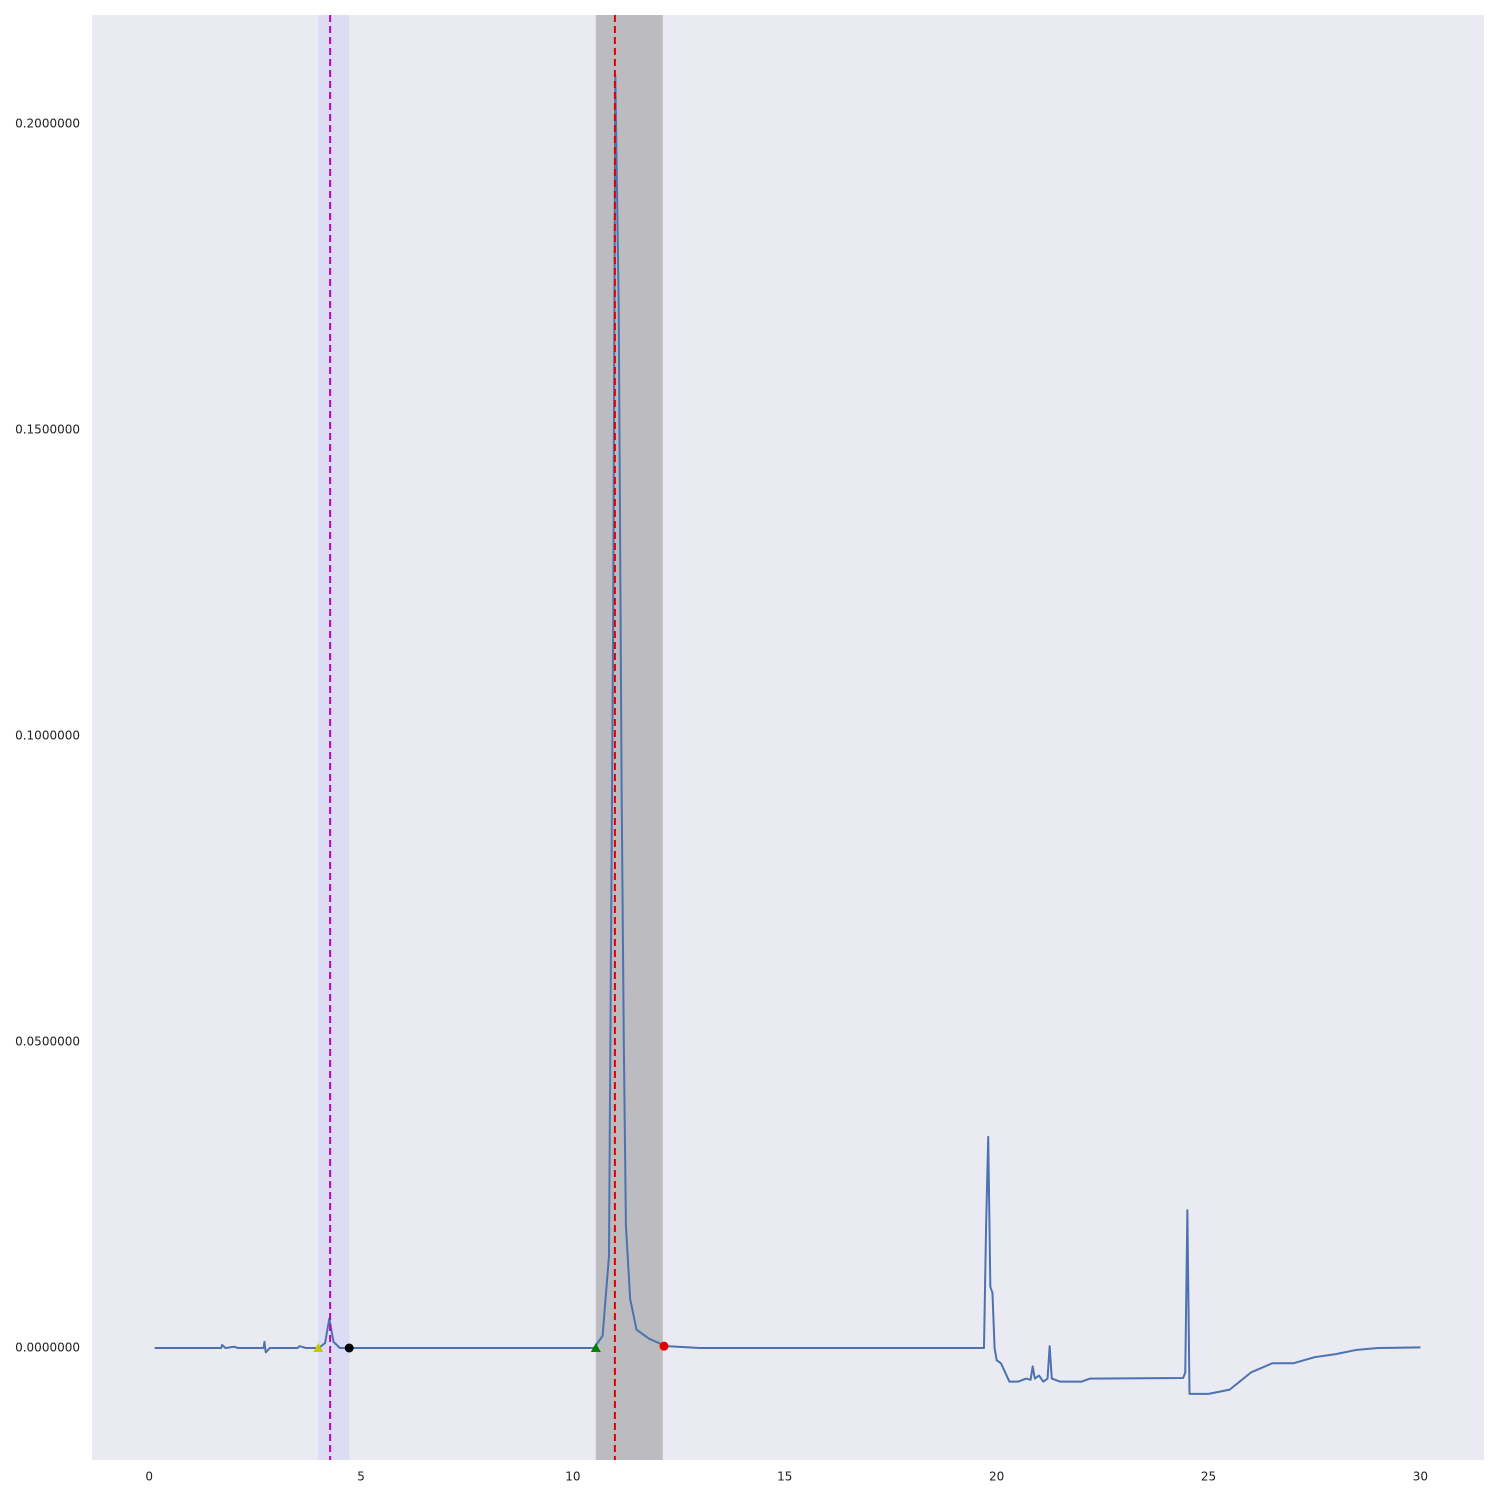 This screenshot has width=1500, height=1504. I want to click on y-tick-label: 0.2000000, so click(47, 123).